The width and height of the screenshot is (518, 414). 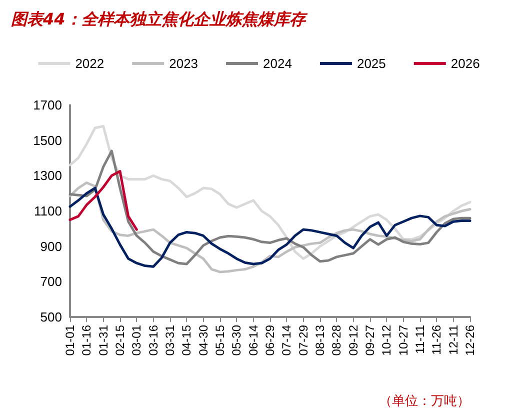 I want to click on x-tick-label: 08-13, so click(x=320, y=340).